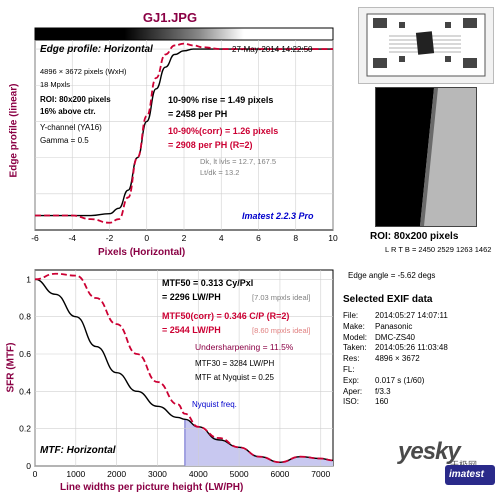  I want to click on edge-roi: ROI: 80x200 pixels, so click(75, 99).